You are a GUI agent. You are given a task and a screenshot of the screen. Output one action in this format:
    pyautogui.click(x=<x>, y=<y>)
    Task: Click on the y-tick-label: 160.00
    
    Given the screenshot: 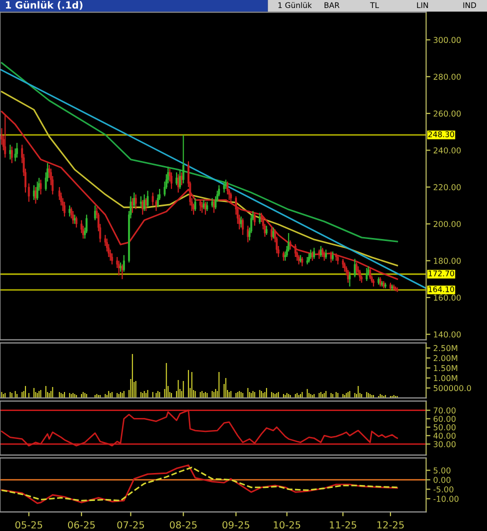 What is the action you would take?
    pyautogui.click(x=447, y=297)
    